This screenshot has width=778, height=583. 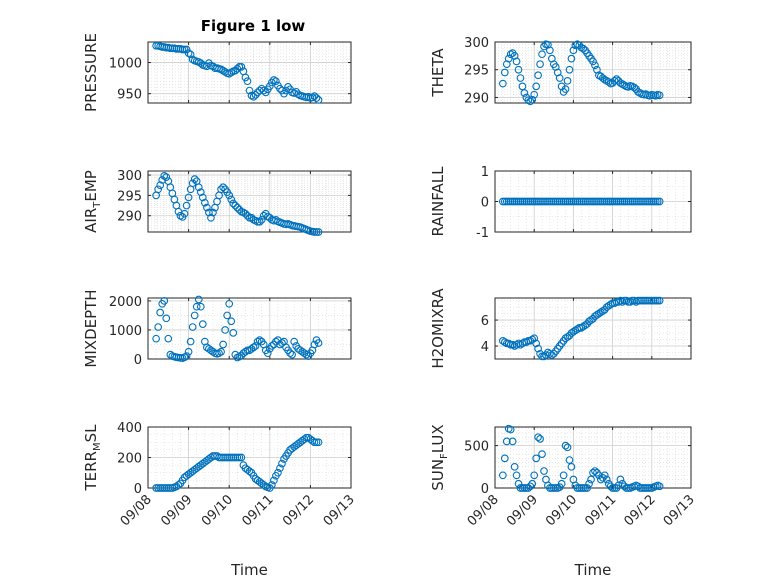 I want to click on x-tick-label: 09/09, so click(x=176, y=510).